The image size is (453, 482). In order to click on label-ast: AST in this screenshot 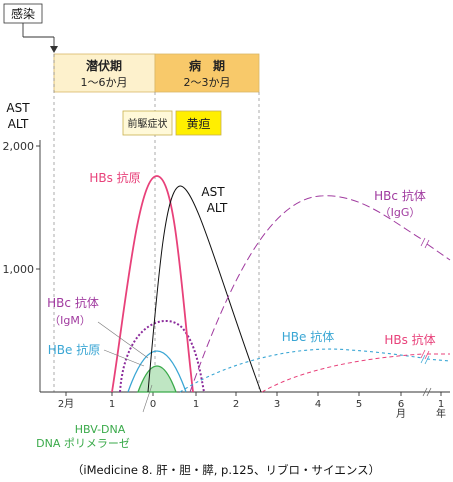, I will do `click(213, 192)`.